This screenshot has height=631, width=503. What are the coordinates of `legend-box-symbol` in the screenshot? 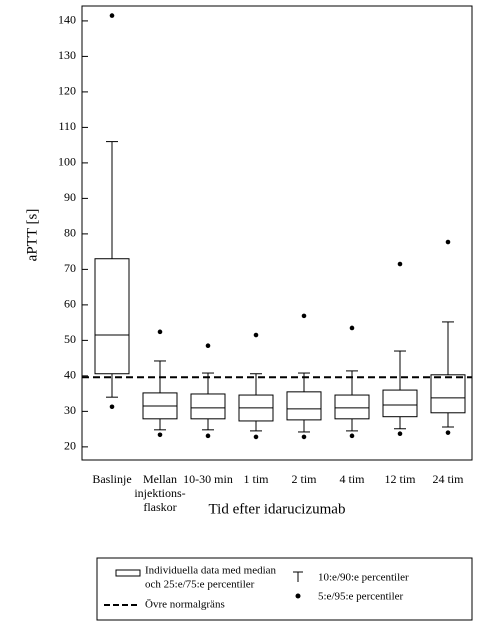 It's located at (128, 573).